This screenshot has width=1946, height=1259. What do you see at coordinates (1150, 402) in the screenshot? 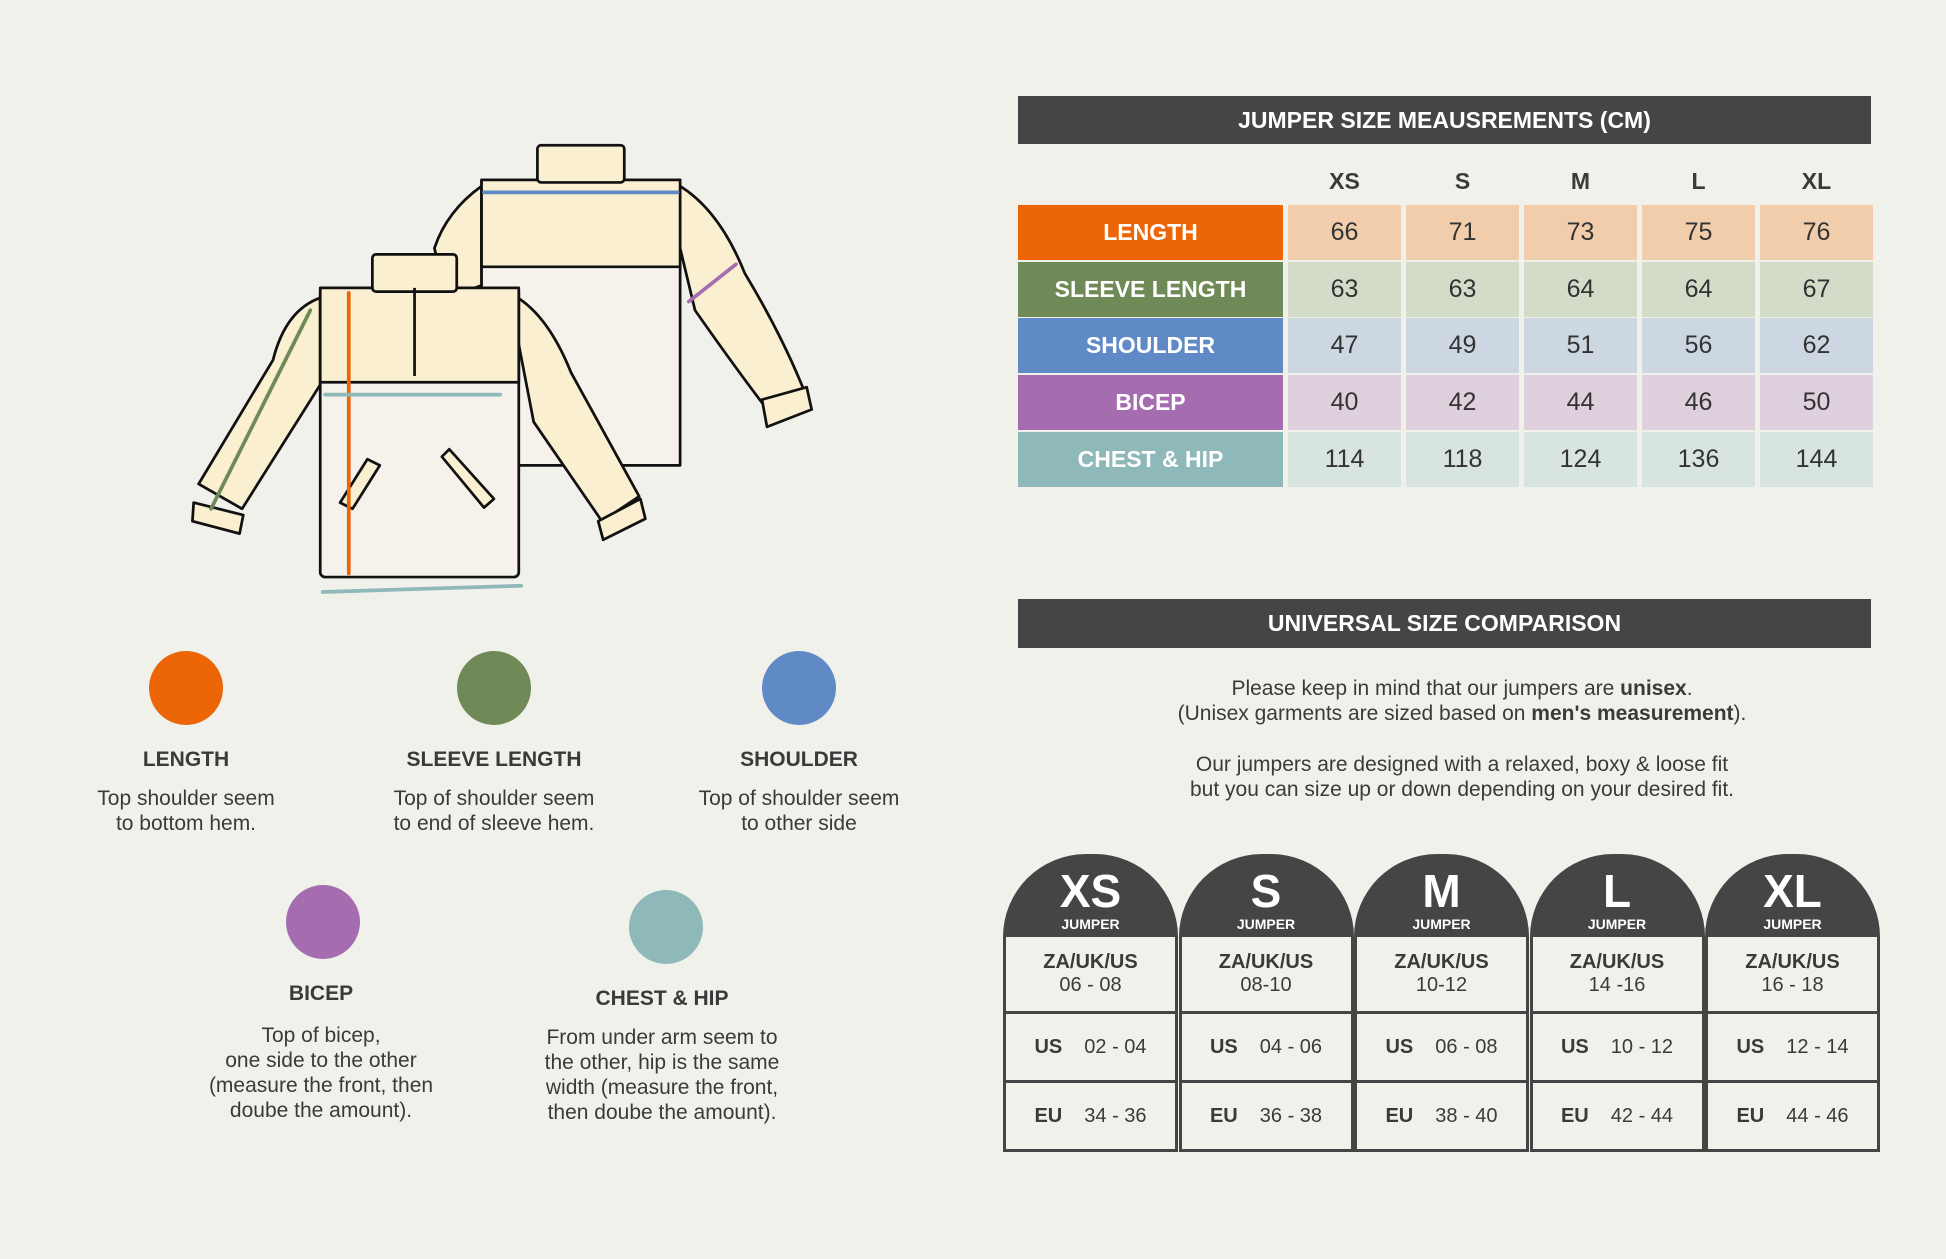
I see `row-label: BICEP` at bounding box center [1150, 402].